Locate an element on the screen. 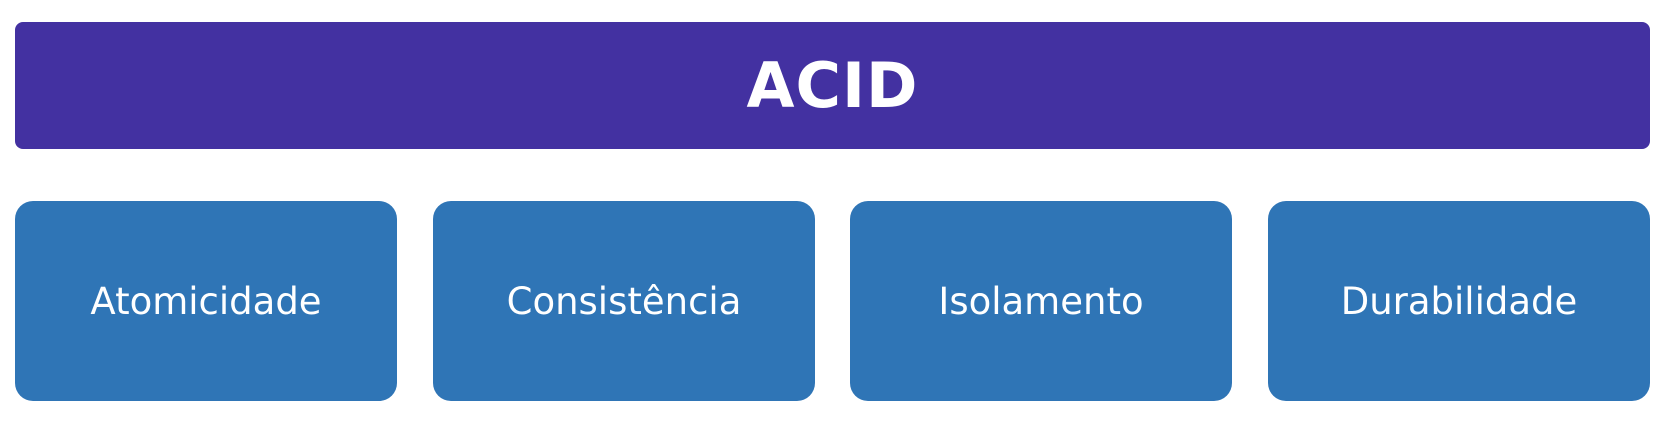 The width and height of the screenshot is (1665, 422). property-label: Isolamento is located at coordinates (1041, 301).